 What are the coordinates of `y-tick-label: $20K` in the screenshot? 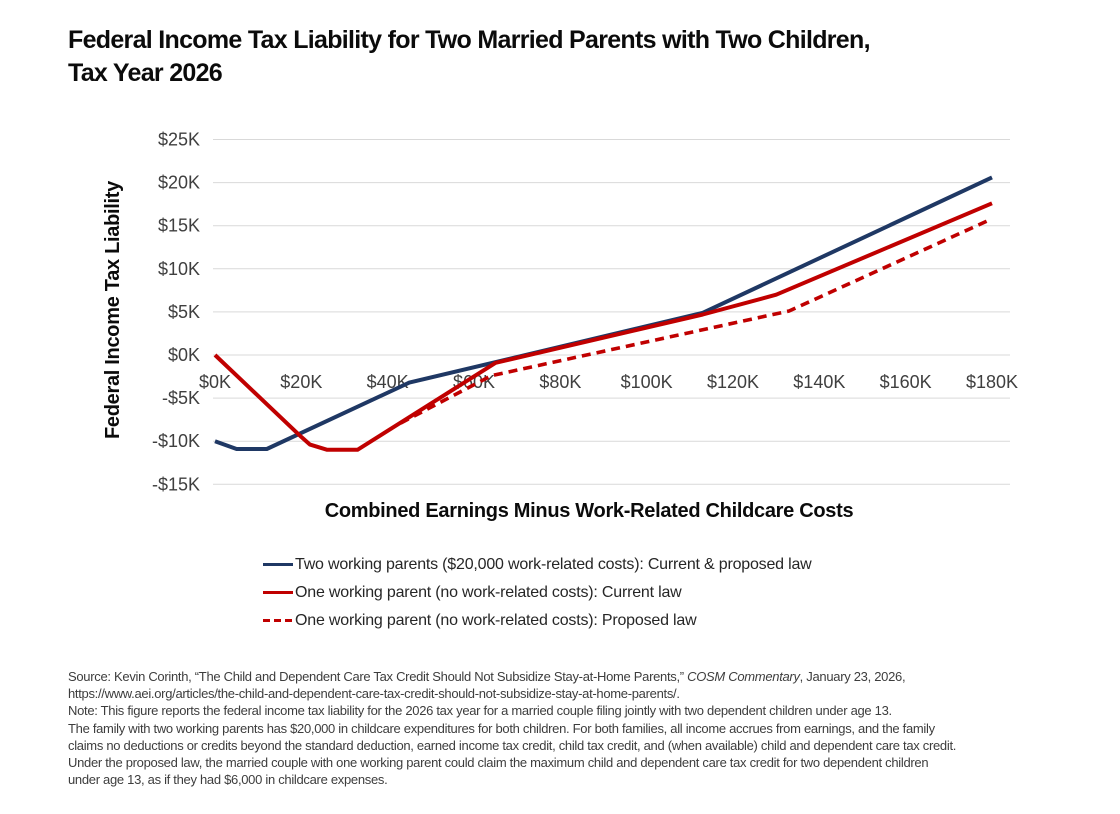 It's located at (179, 183).